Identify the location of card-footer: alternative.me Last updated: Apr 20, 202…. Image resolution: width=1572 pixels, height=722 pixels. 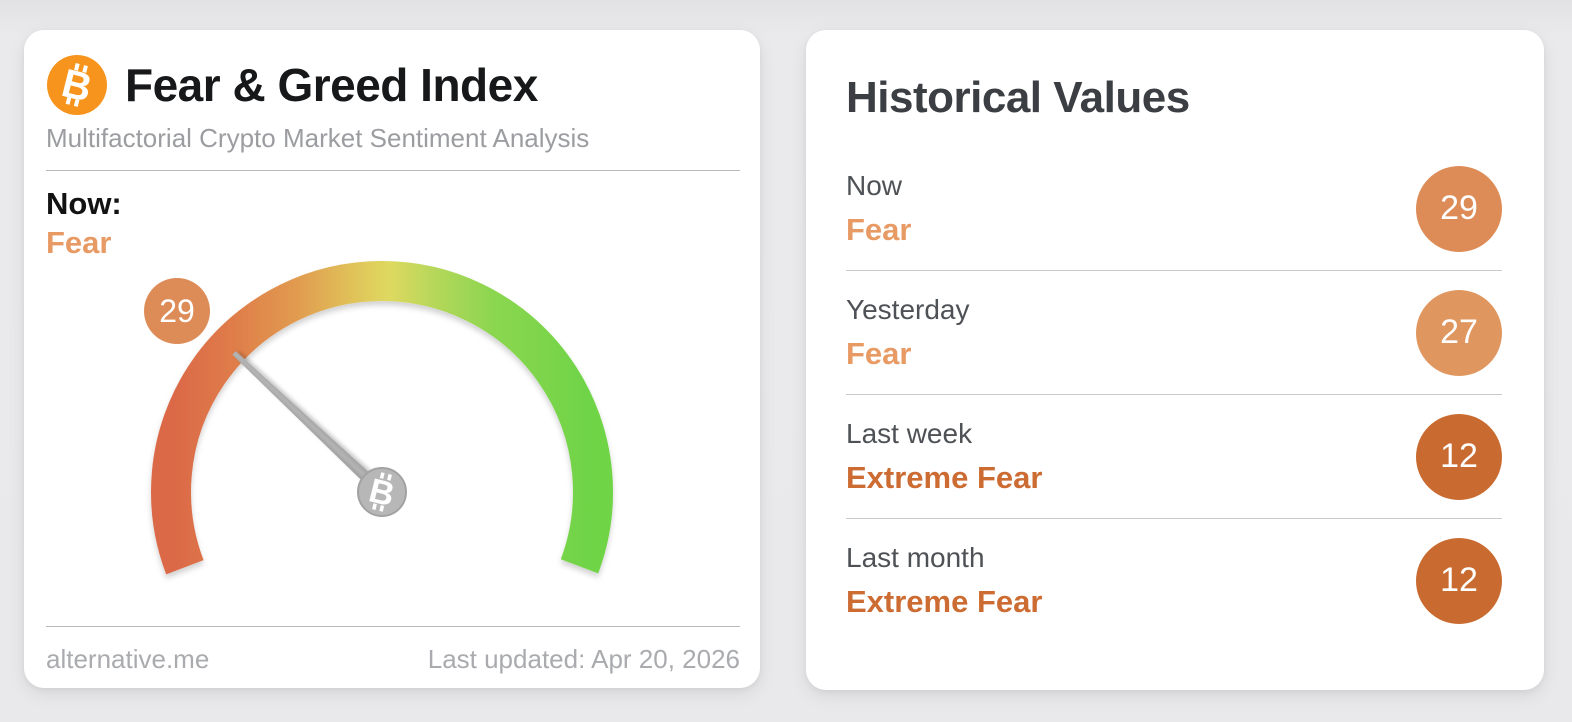
(393, 650).